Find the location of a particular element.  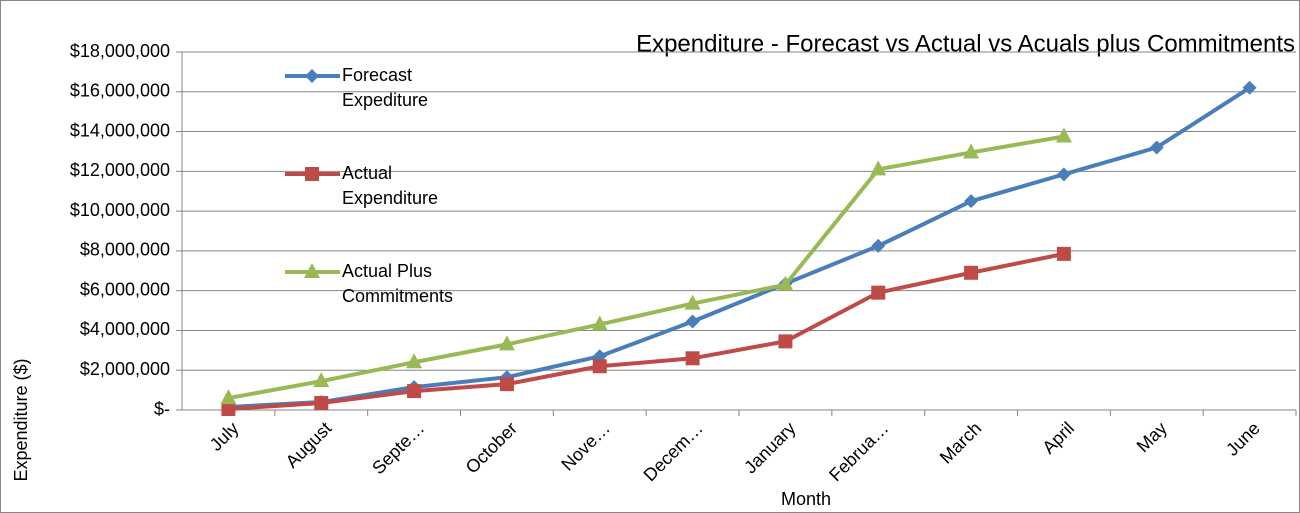

y-tick-label: $6,000,000 is located at coordinates (125, 289).